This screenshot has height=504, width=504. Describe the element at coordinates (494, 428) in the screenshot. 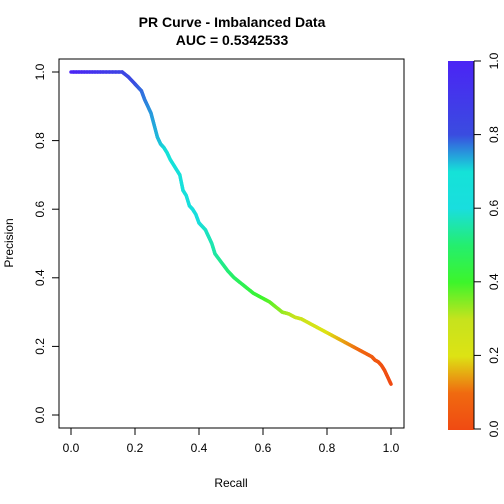

I see `key-tick-label: 0.0` at that location.